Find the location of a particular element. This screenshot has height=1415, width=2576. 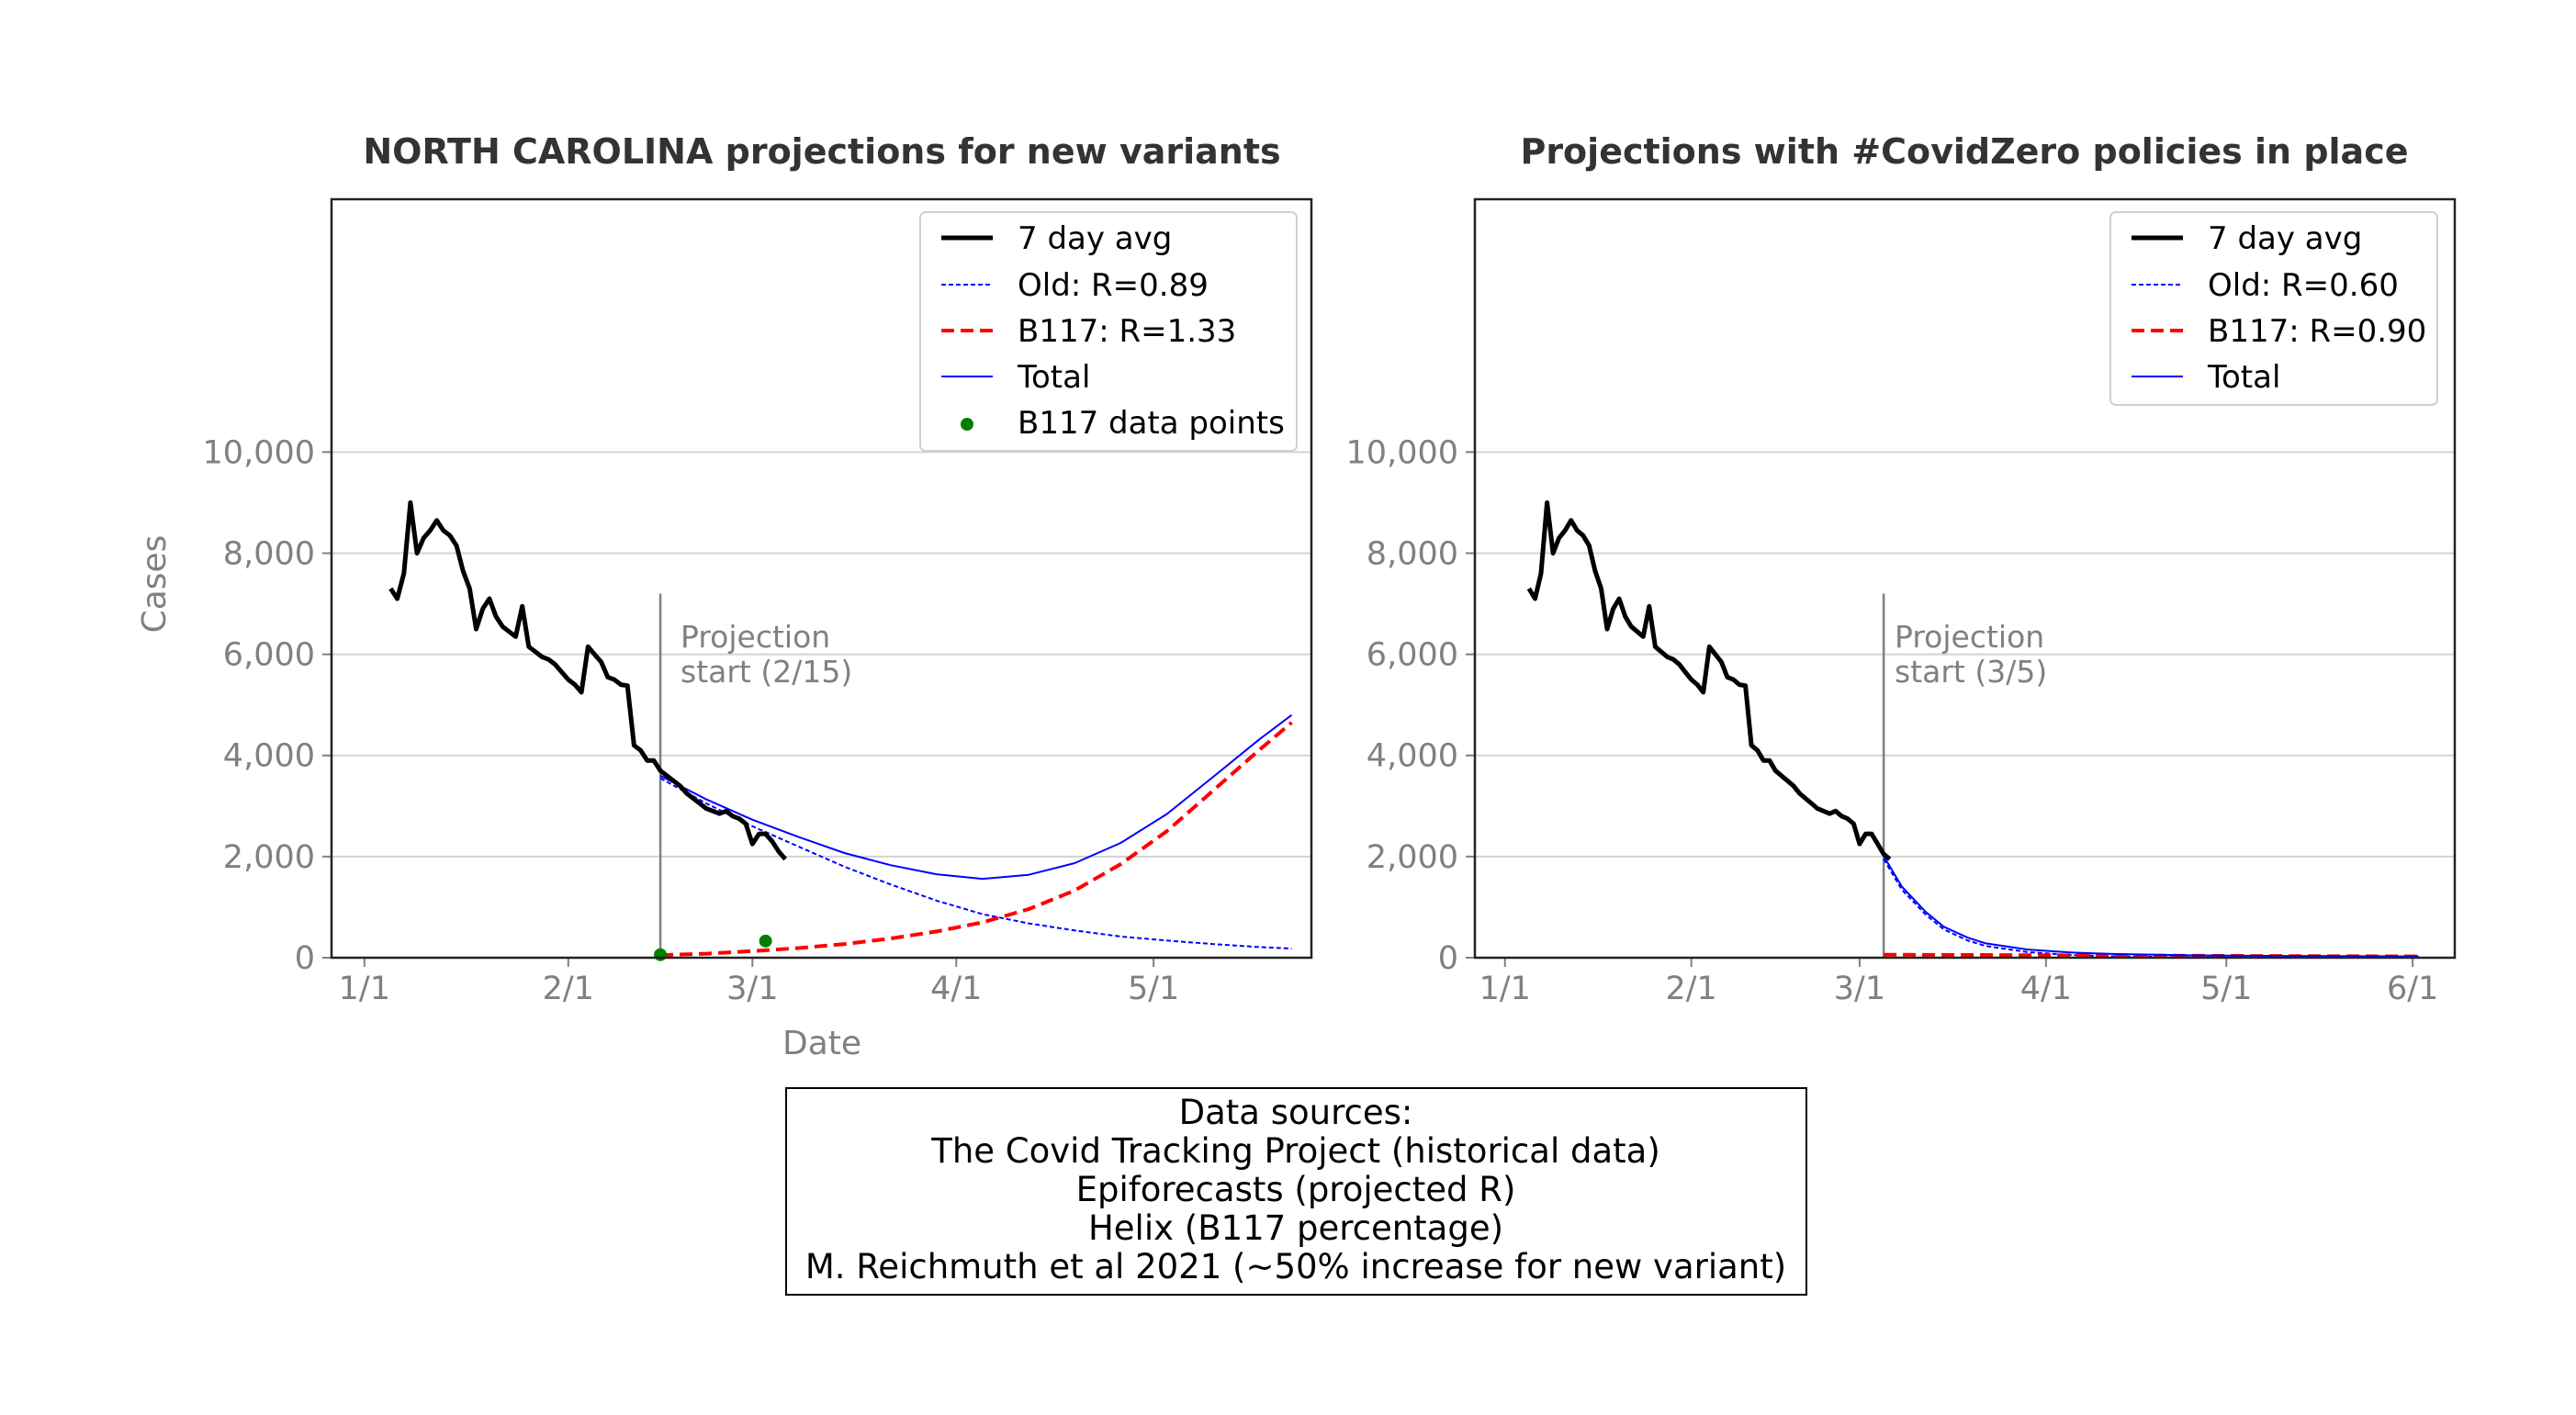

legend-label-b117-data-points: B117 data points is located at coordinates (1151, 423).